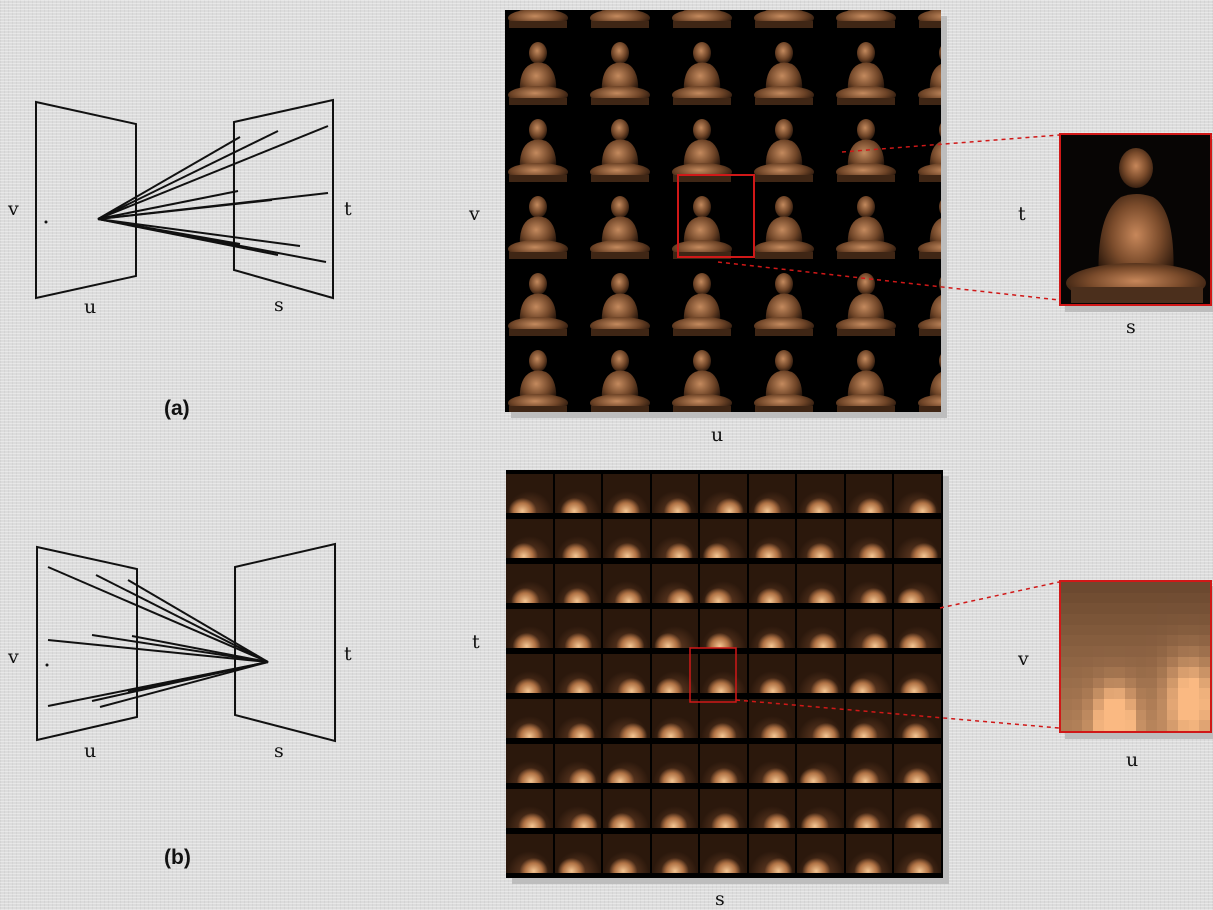 This screenshot has width=1213, height=910. Describe the element at coordinates (999, 595) in the screenshot. I see `panel-b-connector-top` at that location.